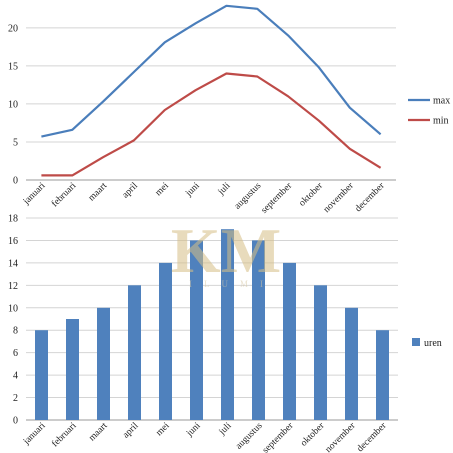  Describe the element at coordinates (433, 343) in the screenshot. I see `legend-label: uren` at that location.